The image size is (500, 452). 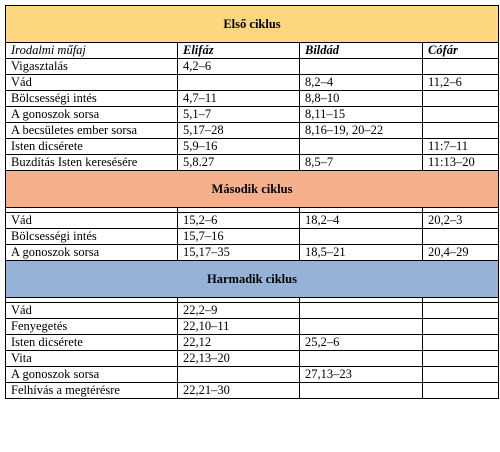 What do you see at coordinates (238, 50) in the screenshot?
I see `column-header-eliphaz: Elifáz` at bounding box center [238, 50].